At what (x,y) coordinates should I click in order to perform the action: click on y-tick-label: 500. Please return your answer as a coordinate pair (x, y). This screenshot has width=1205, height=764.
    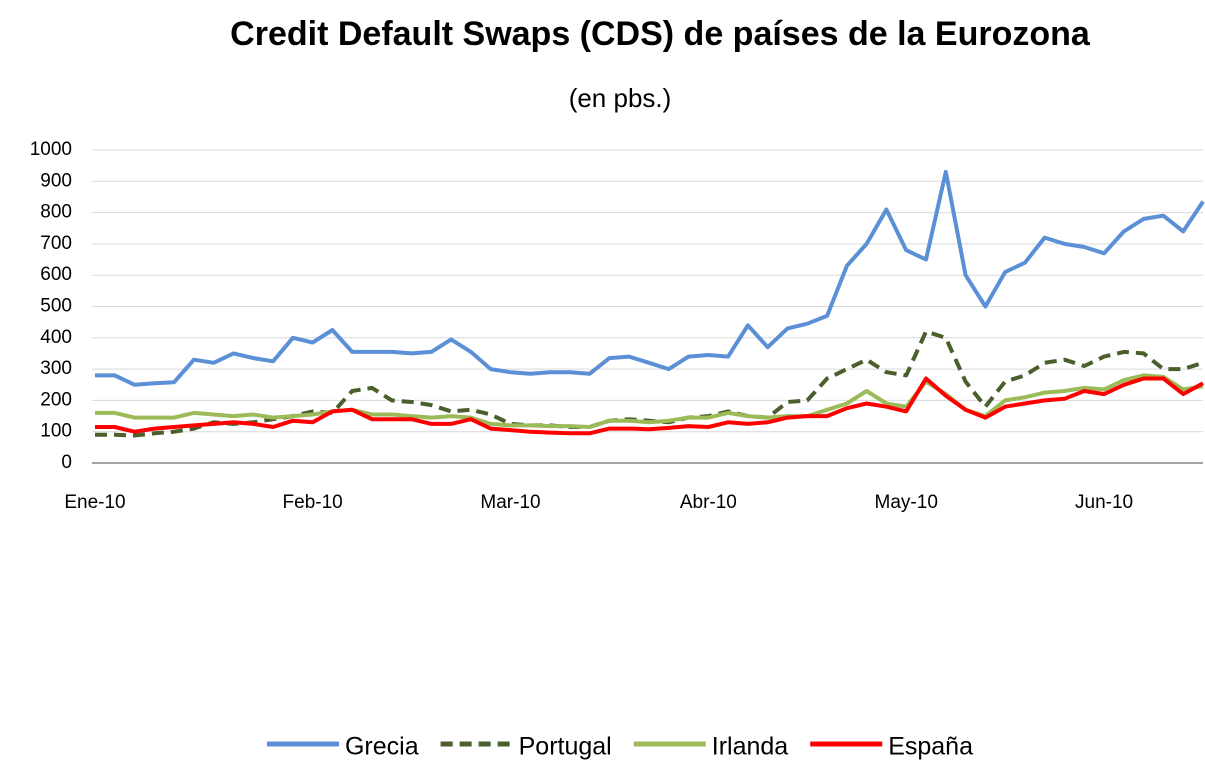
    Looking at the image, I should click on (56, 306).